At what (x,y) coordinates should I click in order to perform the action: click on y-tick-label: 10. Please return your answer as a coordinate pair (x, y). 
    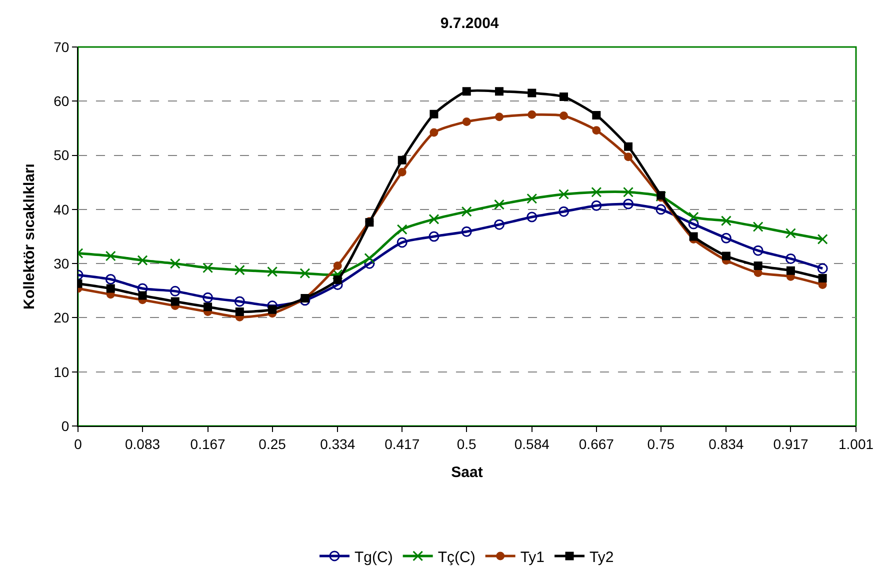
    Looking at the image, I should click on (62, 372).